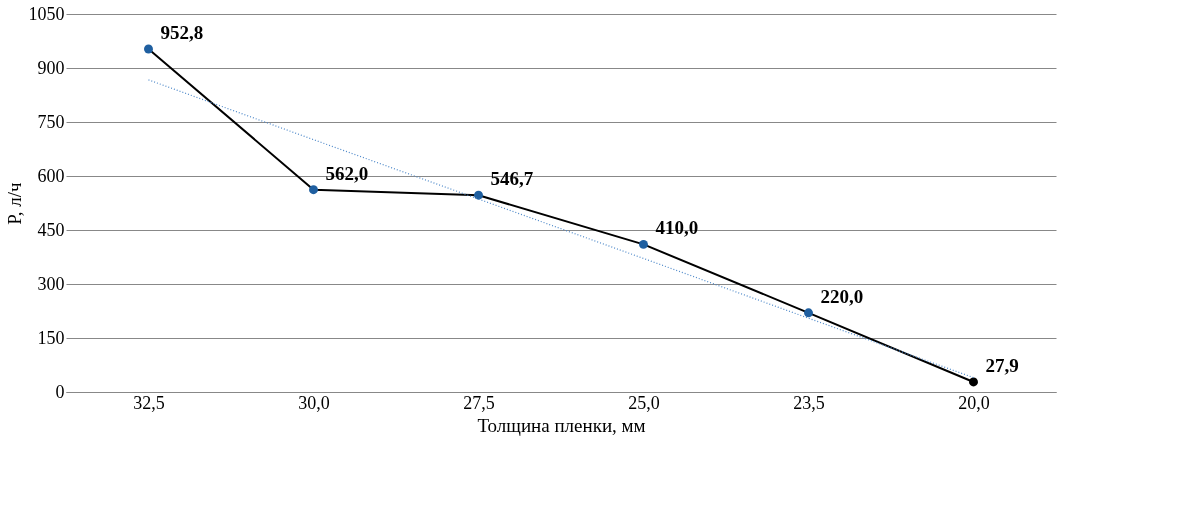 The image size is (1178, 518). I want to click on data-label: 27,9, so click(1002, 365).